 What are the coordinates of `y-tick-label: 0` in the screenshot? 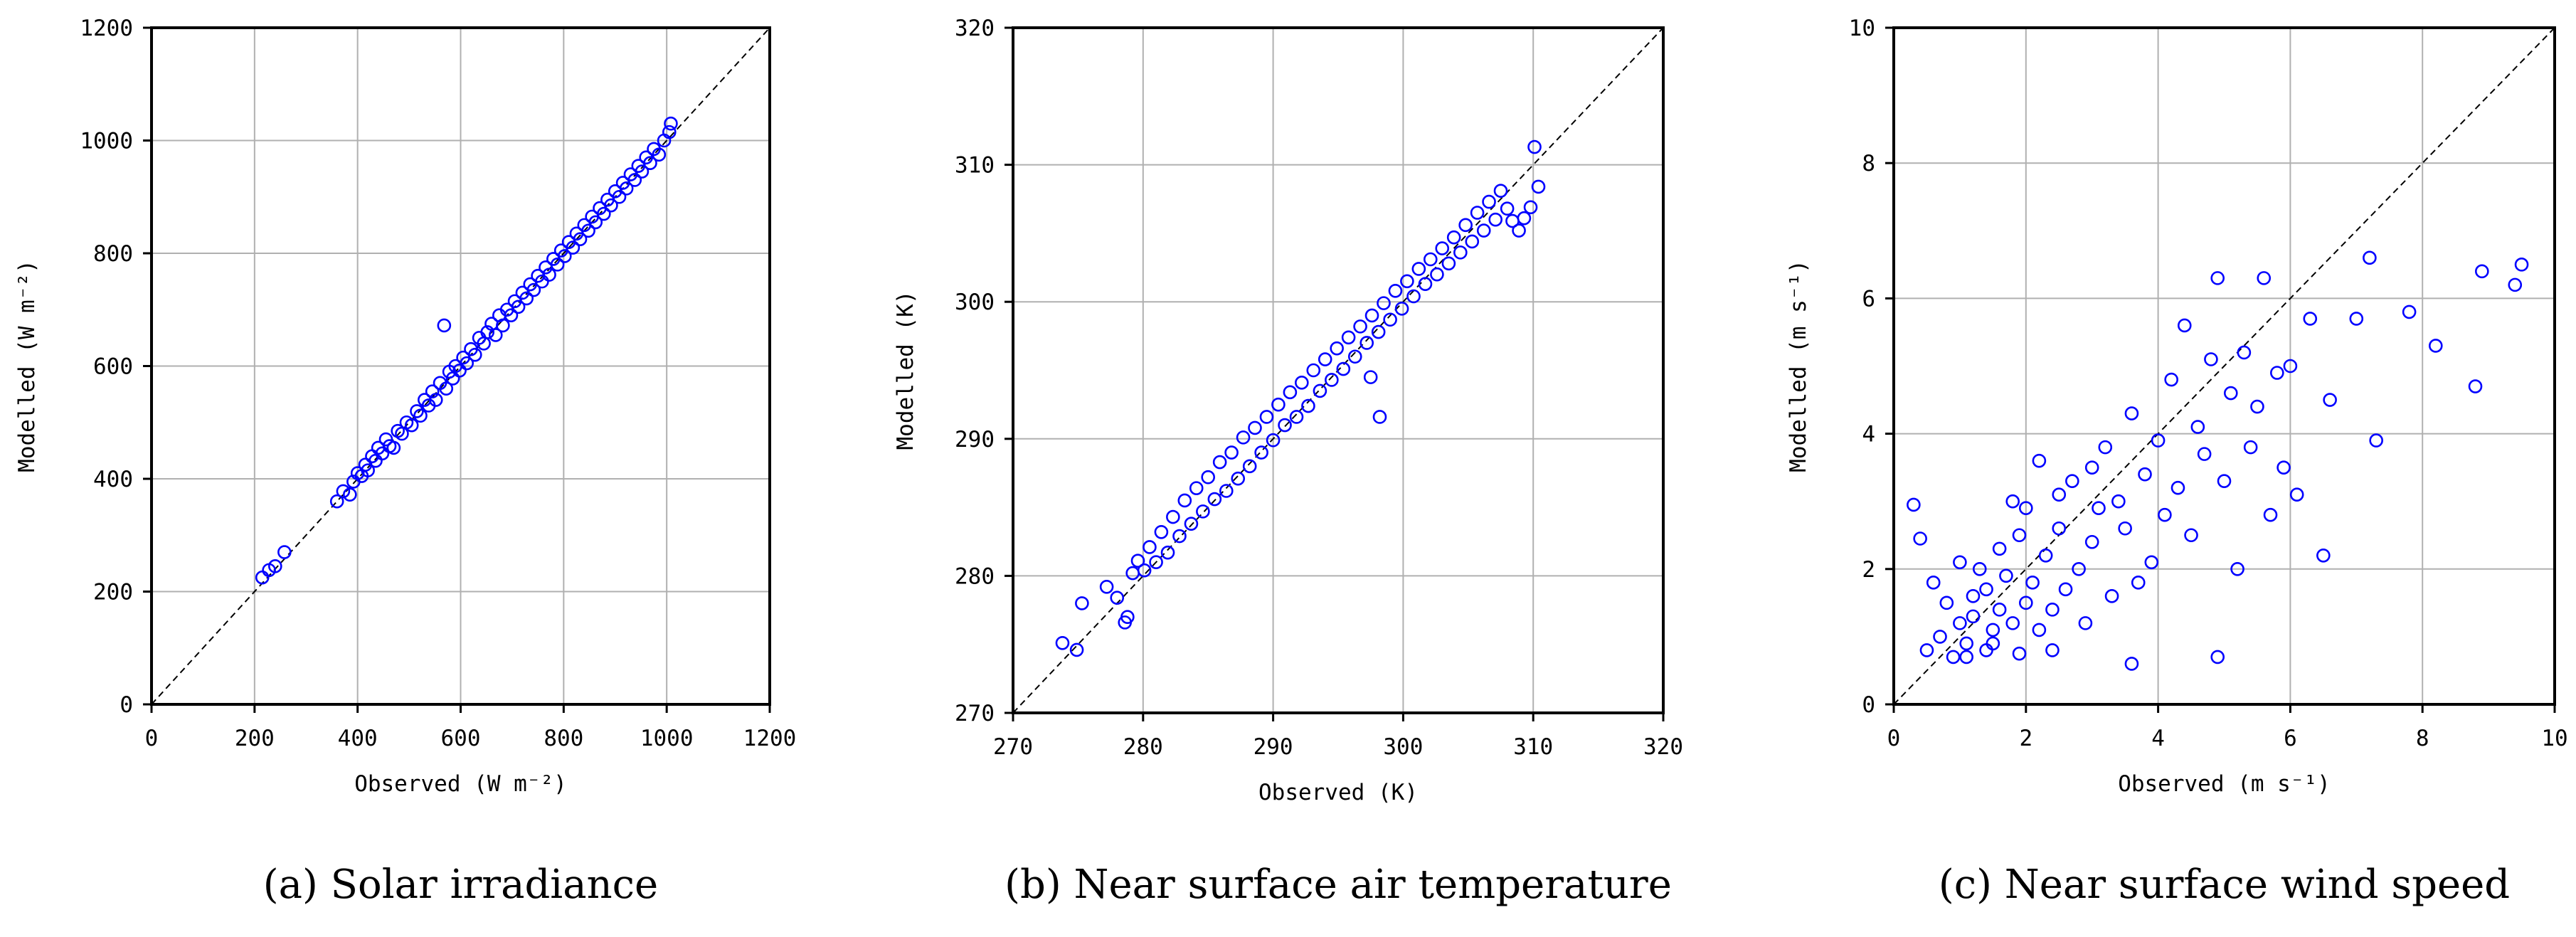 It's located at (127, 705).